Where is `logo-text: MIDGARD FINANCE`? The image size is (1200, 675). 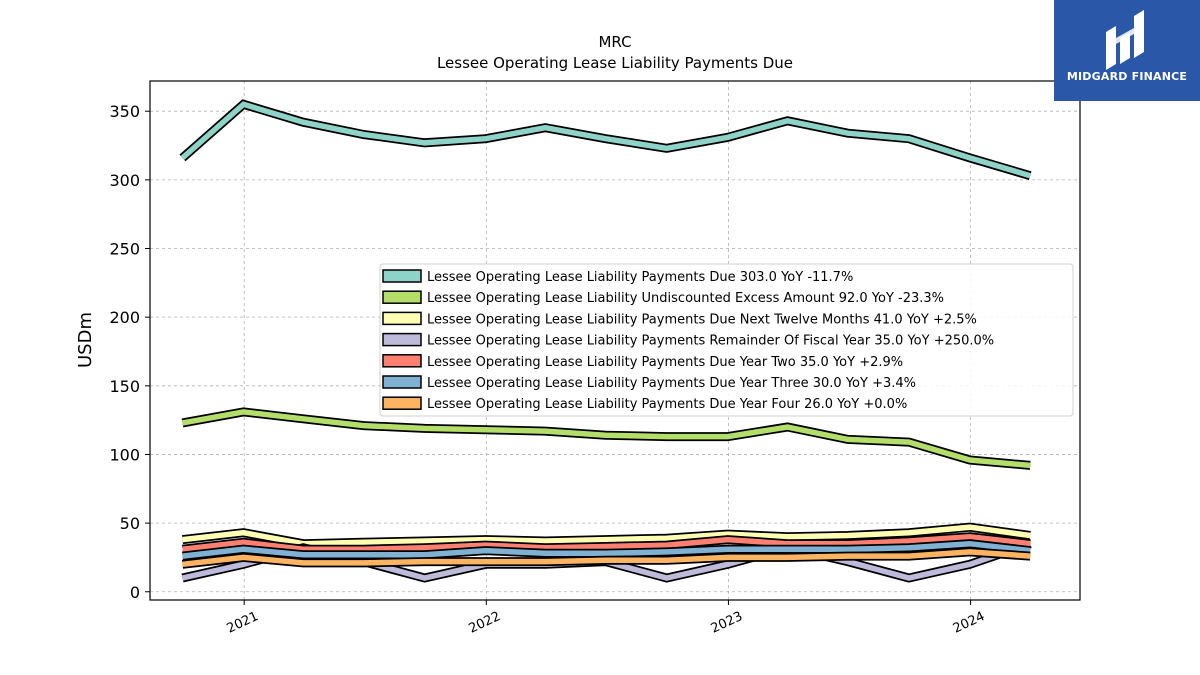
logo-text: MIDGARD FINANCE is located at coordinates (1127, 76).